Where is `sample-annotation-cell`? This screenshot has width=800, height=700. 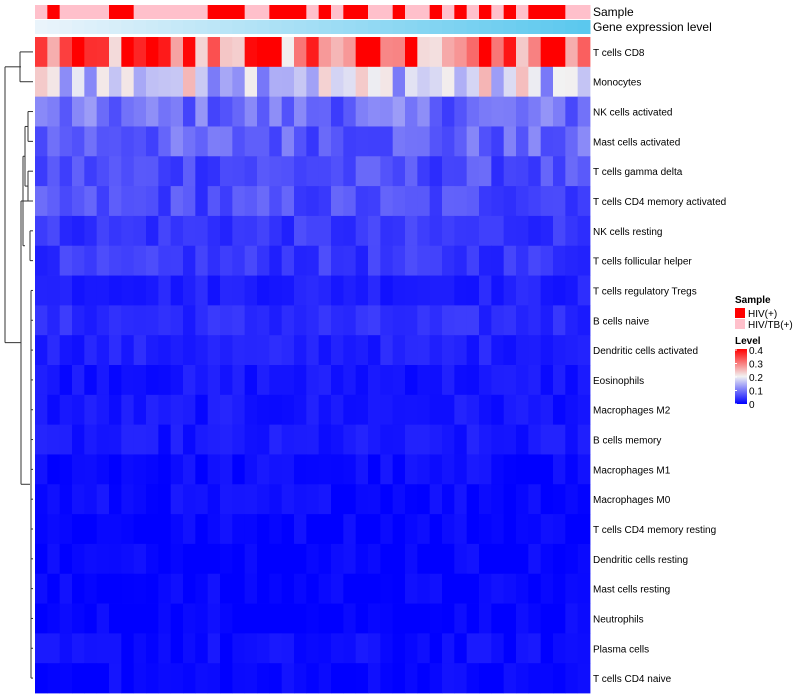
sample-annotation-cell is located at coordinates (115, 12).